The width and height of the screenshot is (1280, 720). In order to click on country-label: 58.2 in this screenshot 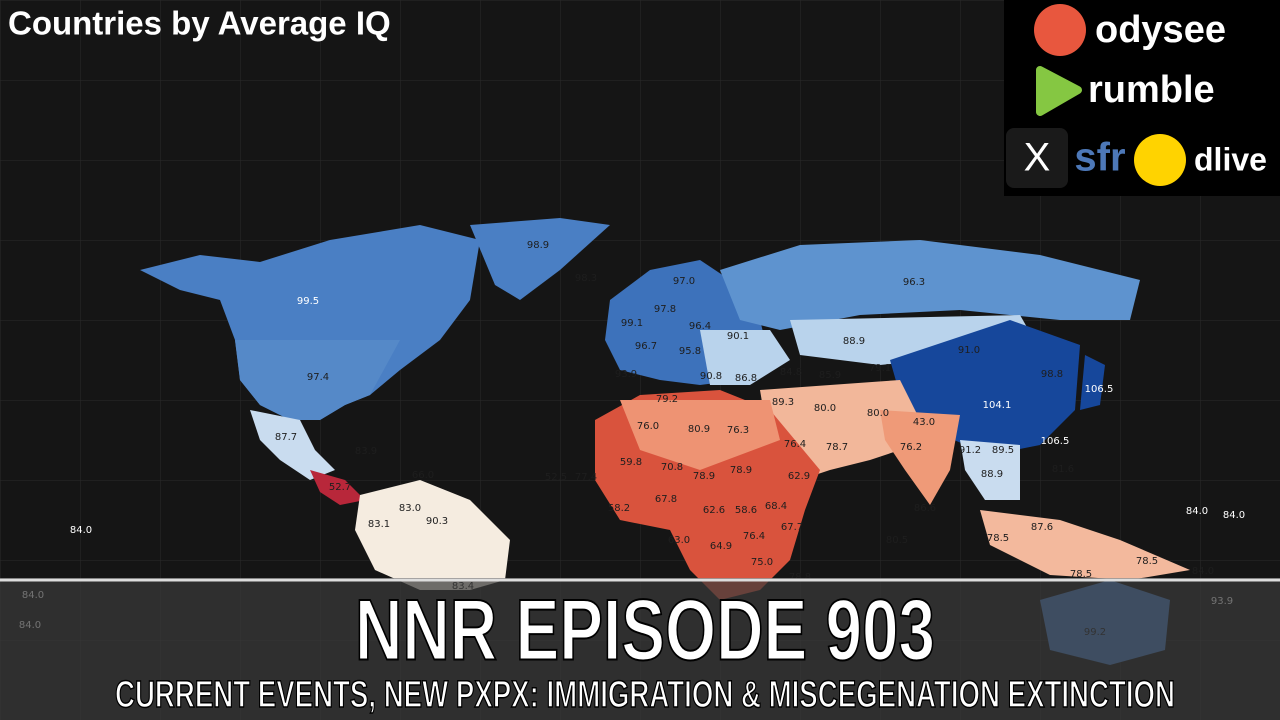, I will do `click(619, 508)`.